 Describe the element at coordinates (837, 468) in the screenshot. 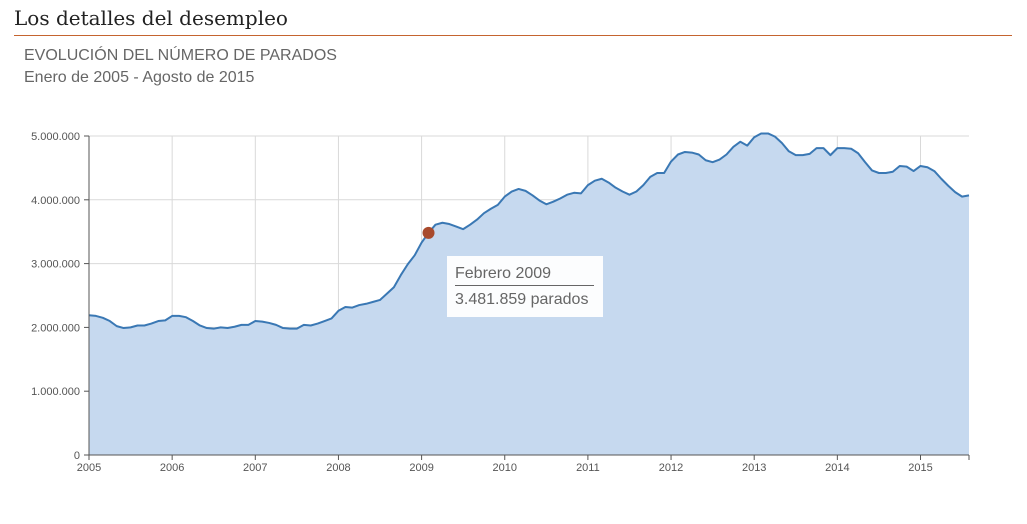

I see `x-tick-label: 2014` at that location.